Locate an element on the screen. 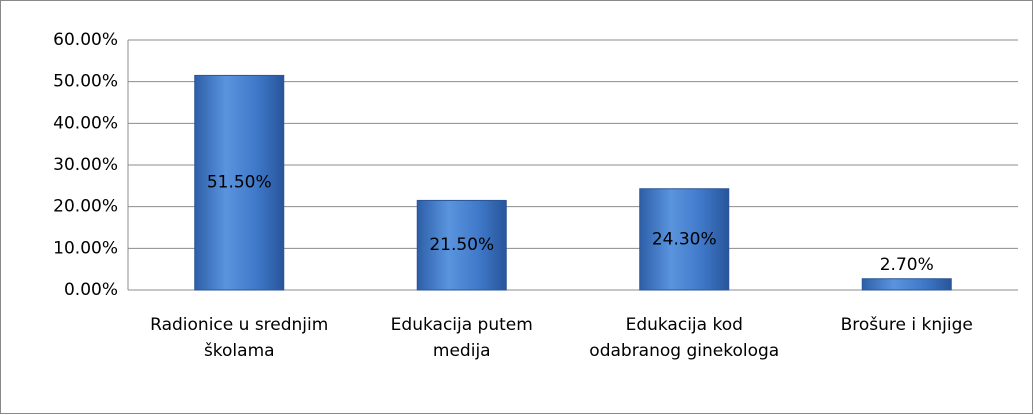  value-label: 51.50% is located at coordinates (239, 183).